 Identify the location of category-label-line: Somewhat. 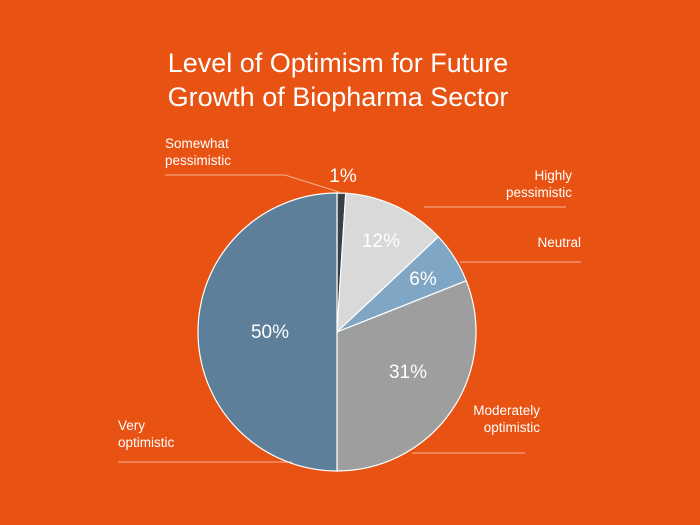
(197, 143).